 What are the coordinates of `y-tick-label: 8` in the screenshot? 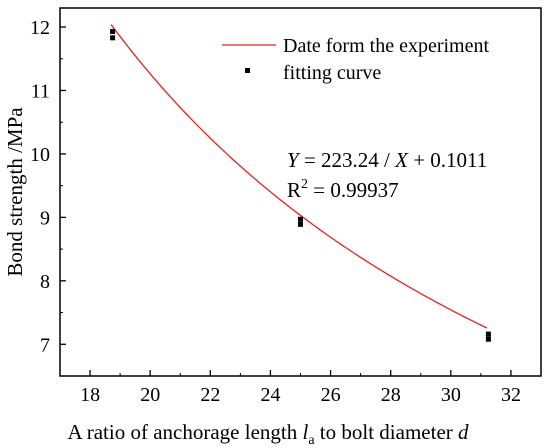 It's located at (45, 282).